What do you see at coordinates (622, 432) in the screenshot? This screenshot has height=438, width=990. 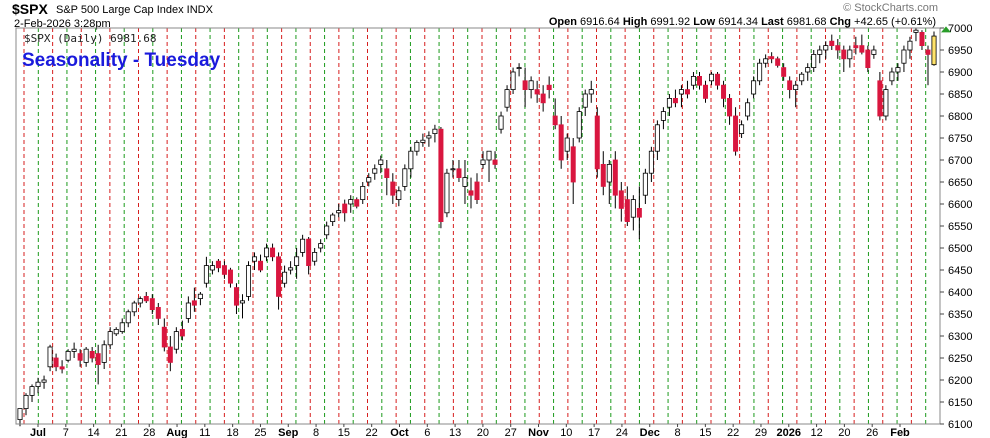 I see `x-tick-label: 24` at bounding box center [622, 432].